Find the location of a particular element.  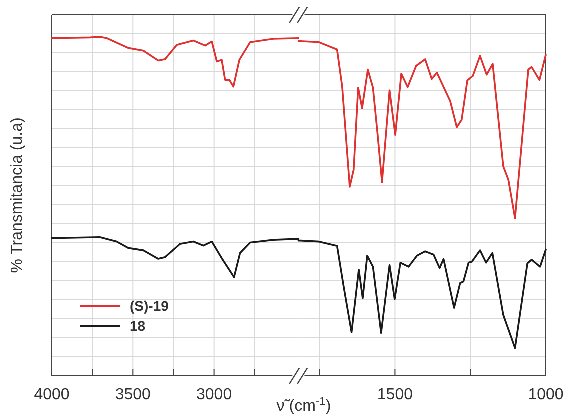

legend-label: 18 is located at coordinates (138, 326).